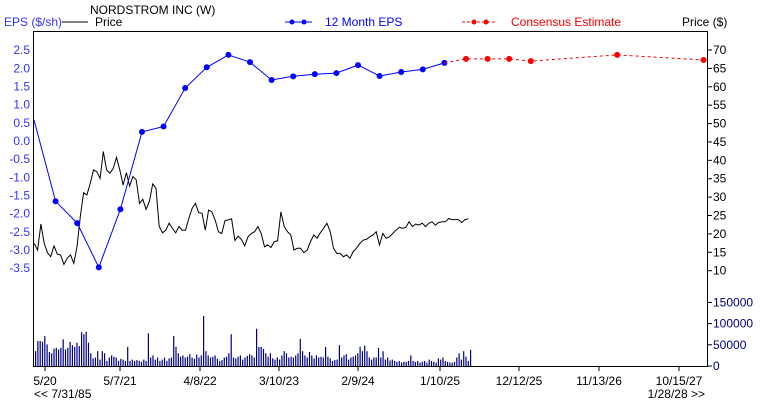 The image size is (760, 400). I want to click on left-axis-tick-label: 0.5, so click(21, 123).